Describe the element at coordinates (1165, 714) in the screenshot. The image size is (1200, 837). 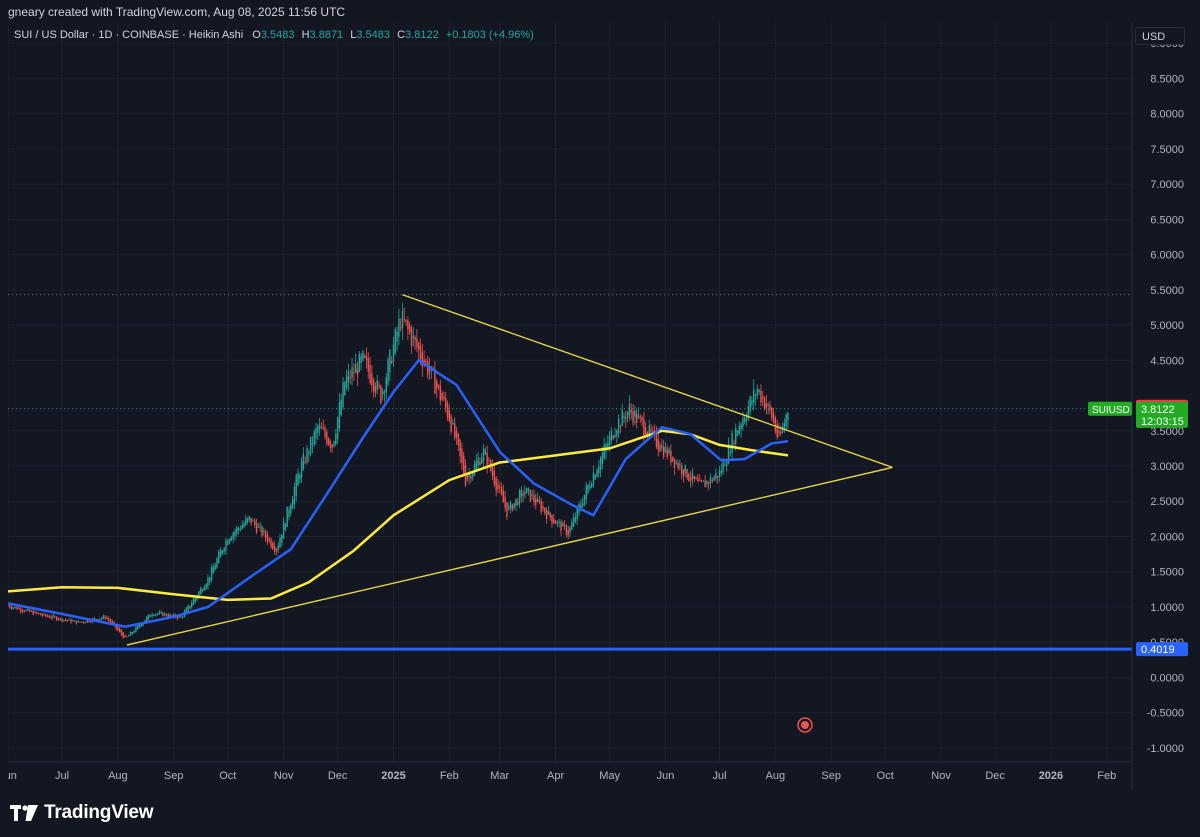
I see `y-tick-label: -0.5000` at that location.